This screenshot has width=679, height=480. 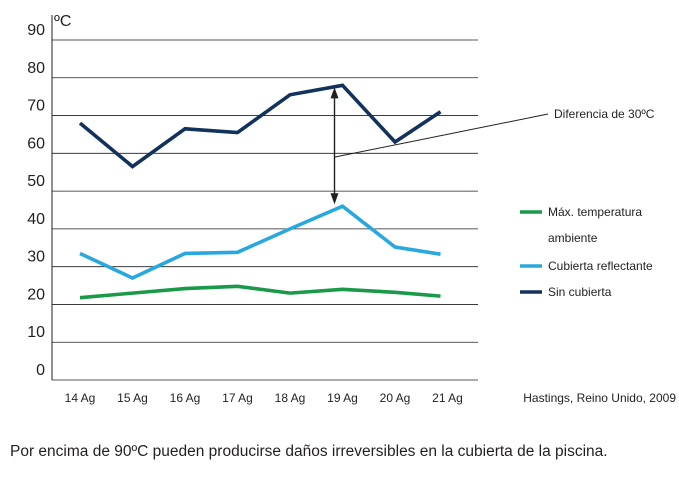 What do you see at coordinates (342, 398) in the screenshot?
I see `x-tick-5: 19 Ag` at bounding box center [342, 398].